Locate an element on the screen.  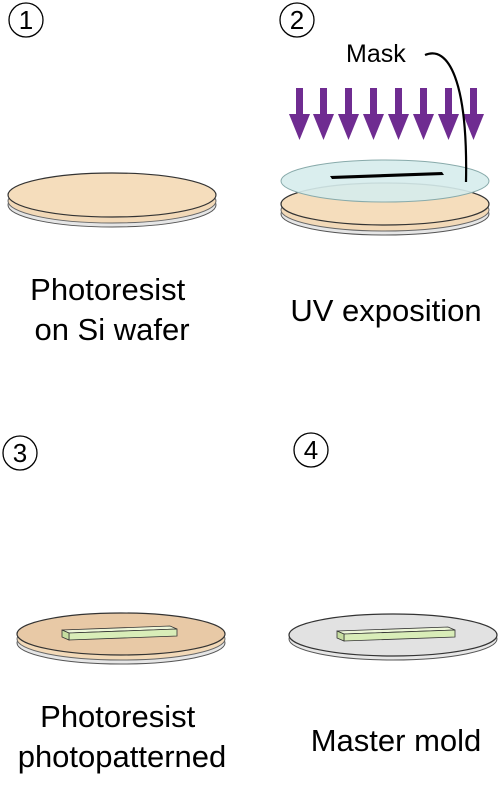
mask-callout-line is located at coordinates (446, 117).